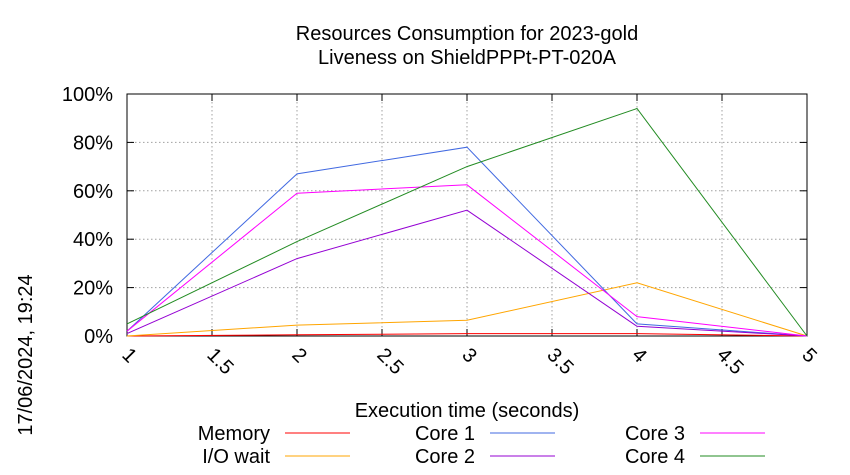  I want to click on x-tick-label: 2.5, so click(389, 361).